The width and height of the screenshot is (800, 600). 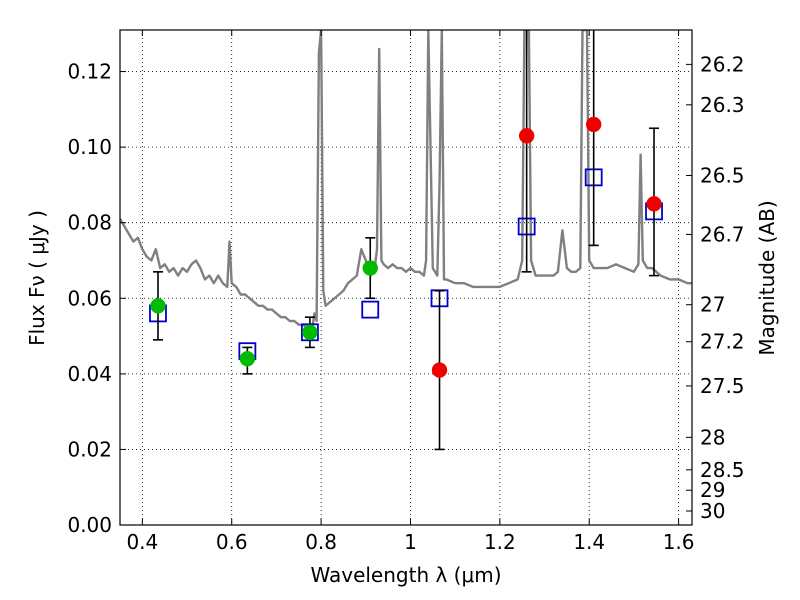 I want to click on x-tick-label: 0.4, so click(x=142, y=542).